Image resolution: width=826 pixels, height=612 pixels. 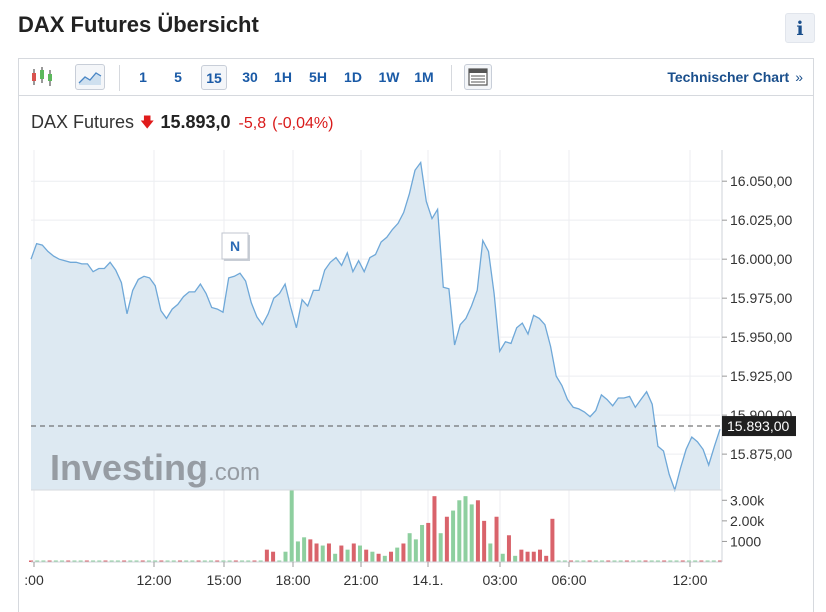 What do you see at coordinates (153, 580) in the screenshot?
I see `x-tick-label: 12:00` at bounding box center [153, 580].